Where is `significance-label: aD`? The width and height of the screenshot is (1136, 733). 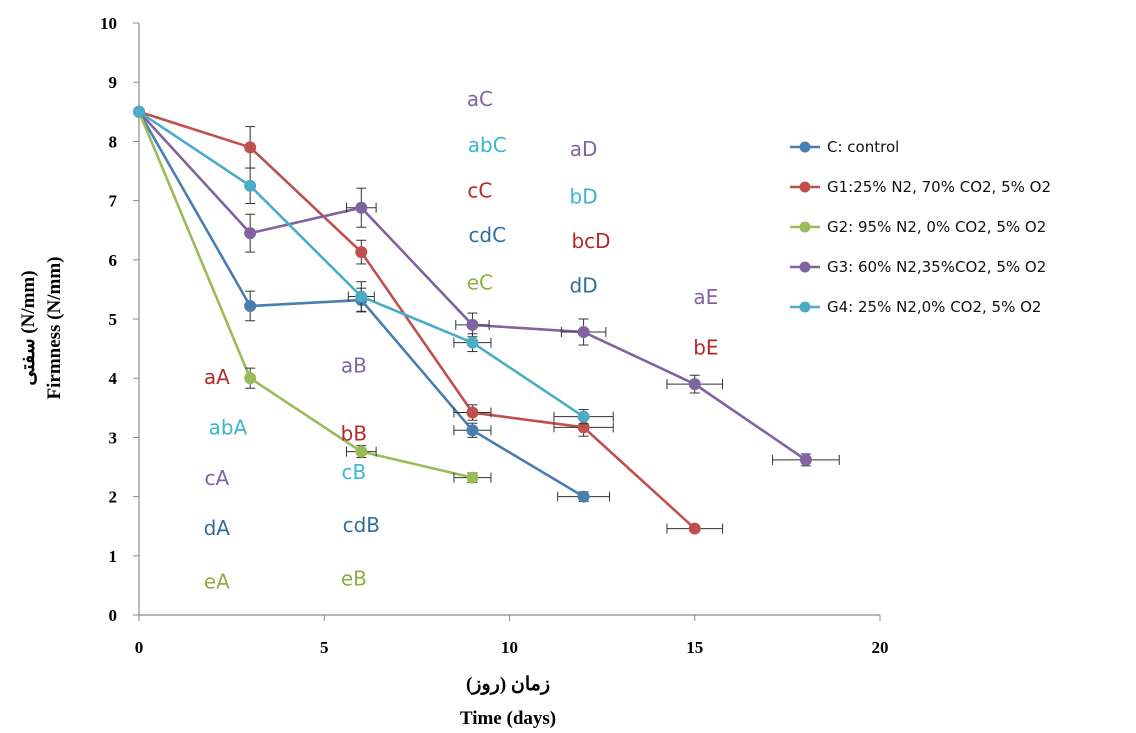
significance-label: aD is located at coordinates (584, 149).